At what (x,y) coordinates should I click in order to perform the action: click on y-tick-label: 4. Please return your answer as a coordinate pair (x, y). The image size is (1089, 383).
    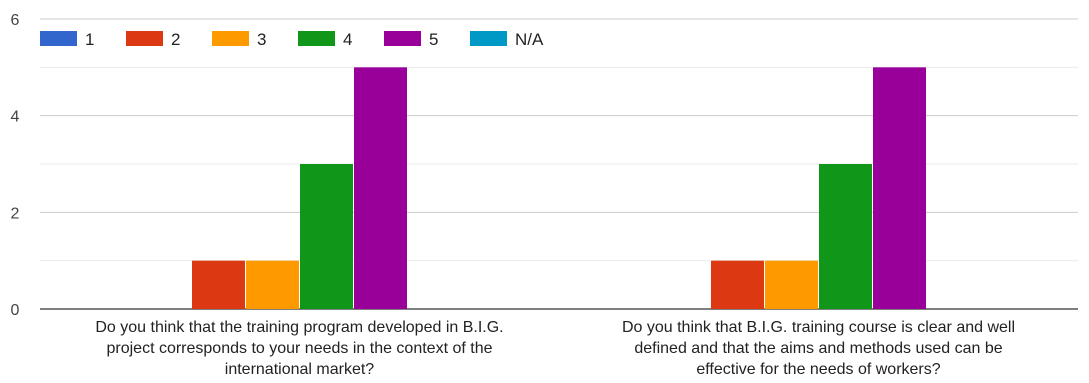
    Looking at the image, I should click on (15, 117).